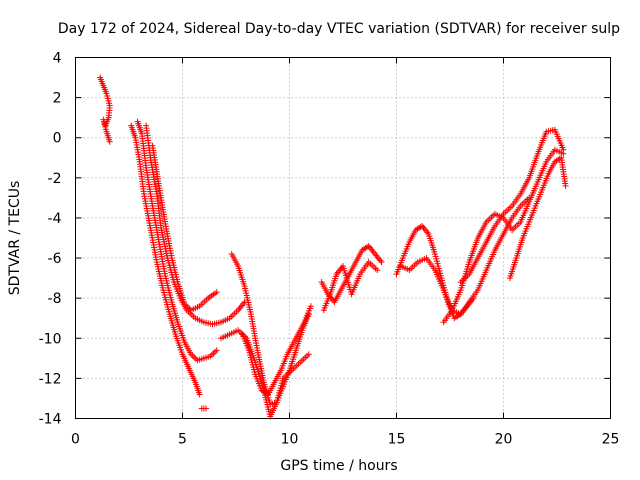  I want to click on y-axis-label: SDTVAR / TECUs, so click(15, 238).